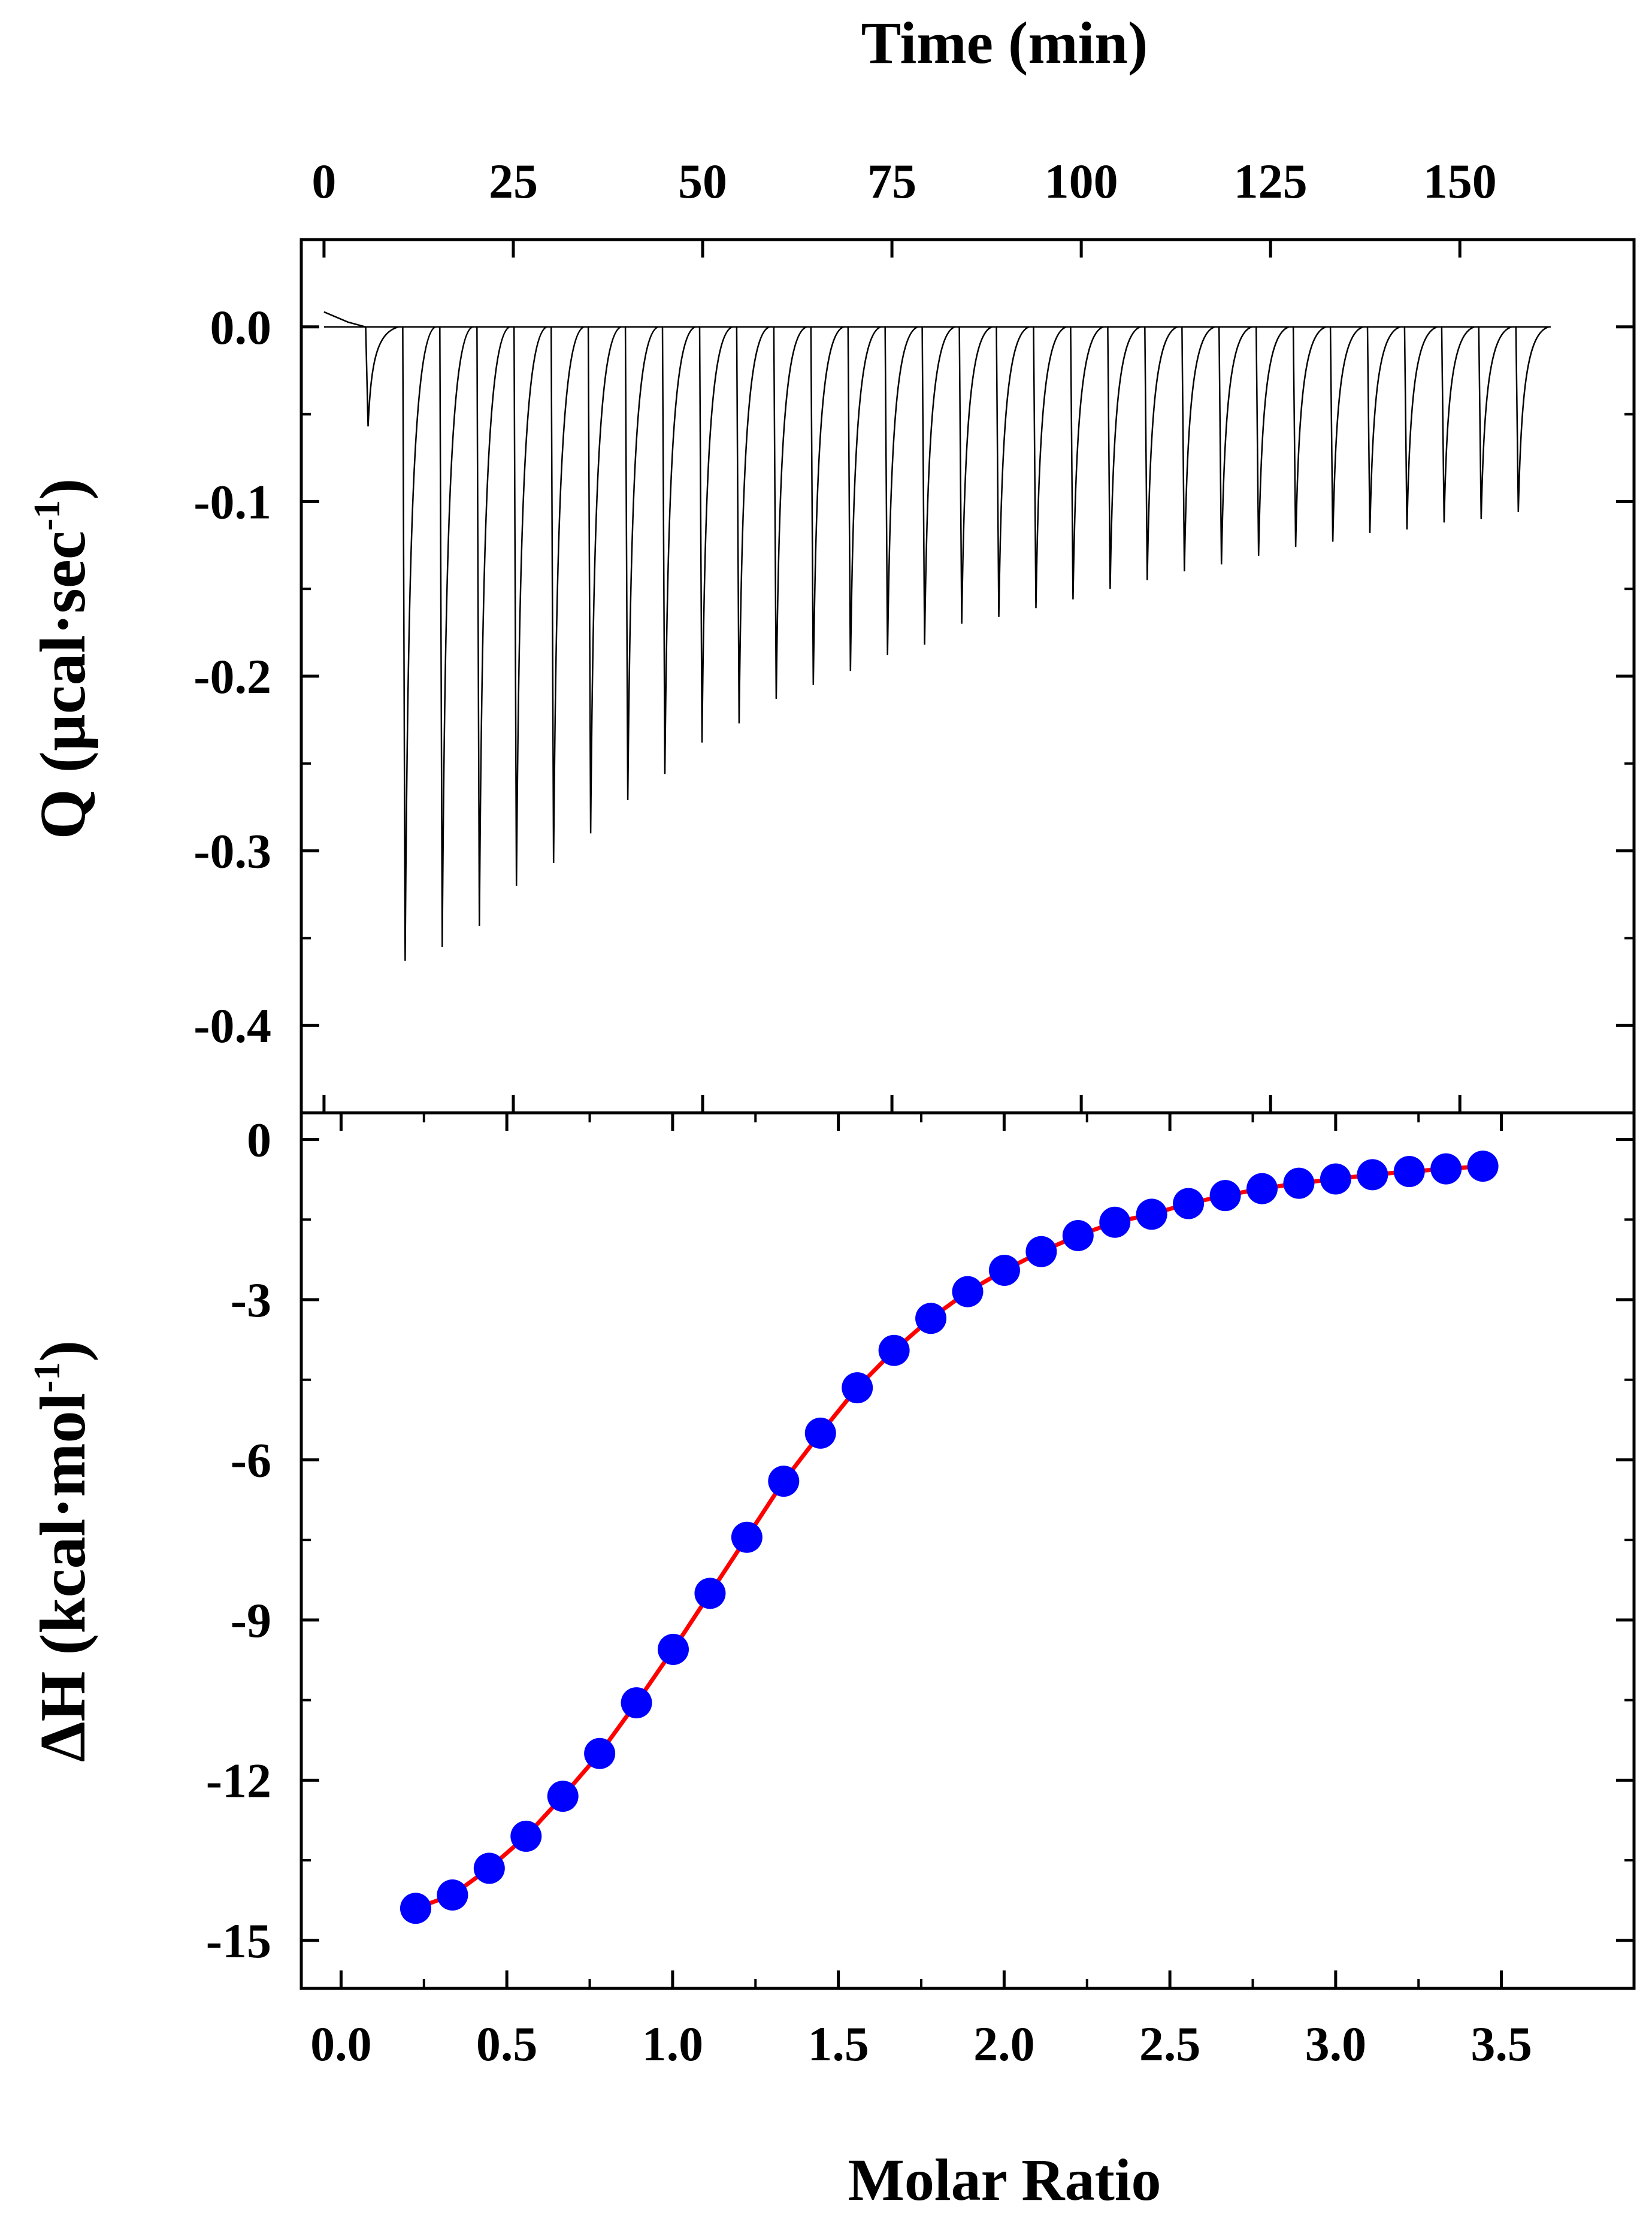 The height and width of the screenshot is (2222, 1652). Describe the element at coordinates (63, 1351) in the screenshot. I see `bottom-y-axis-label-close: )` at that location.